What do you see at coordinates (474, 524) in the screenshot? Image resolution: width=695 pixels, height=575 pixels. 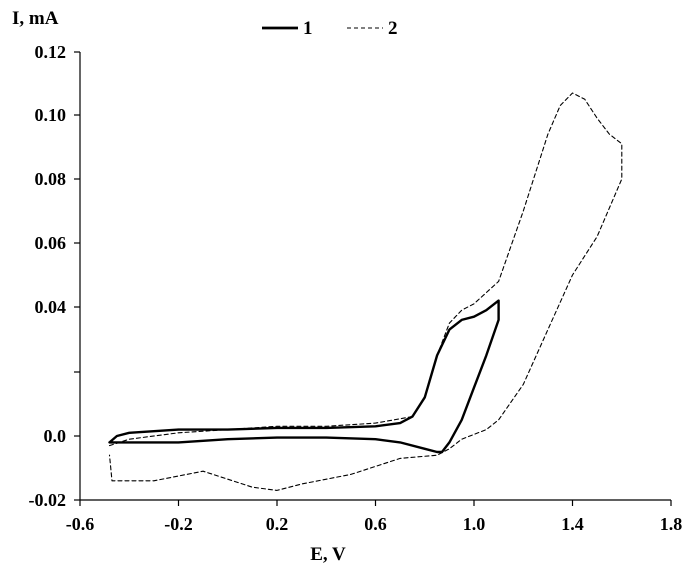 I see `x-tick-label: 1.0` at bounding box center [474, 524].